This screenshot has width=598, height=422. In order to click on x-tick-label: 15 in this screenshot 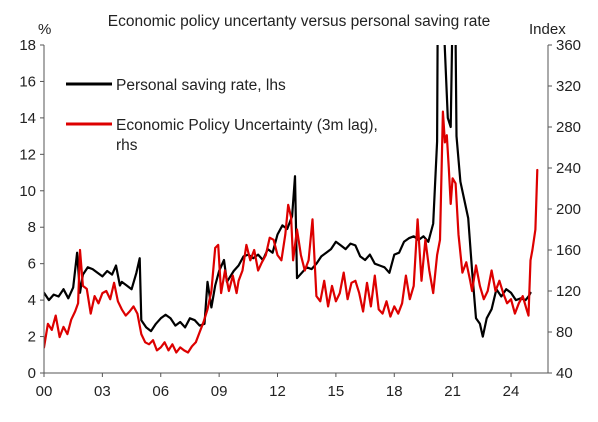, I will do `click(336, 391)`.